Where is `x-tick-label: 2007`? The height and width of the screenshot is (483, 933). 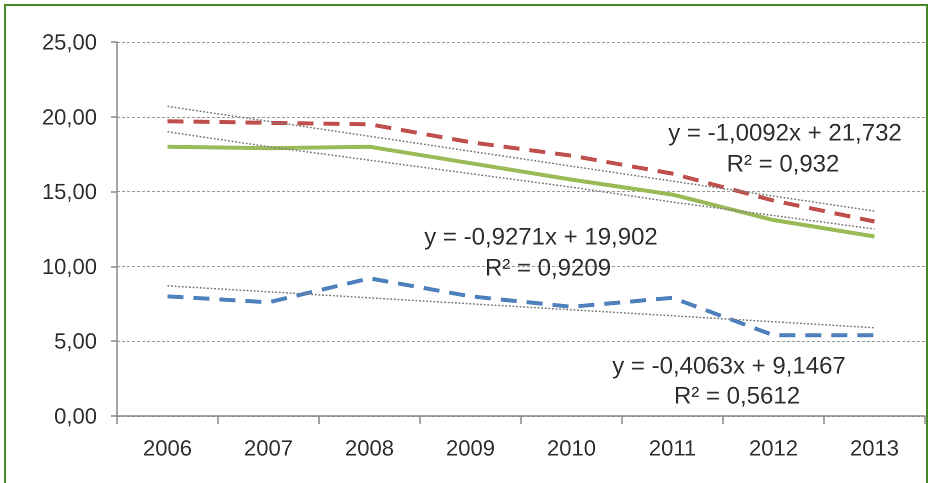 x-tick-label: 2007 is located at coordinates (268, 448).